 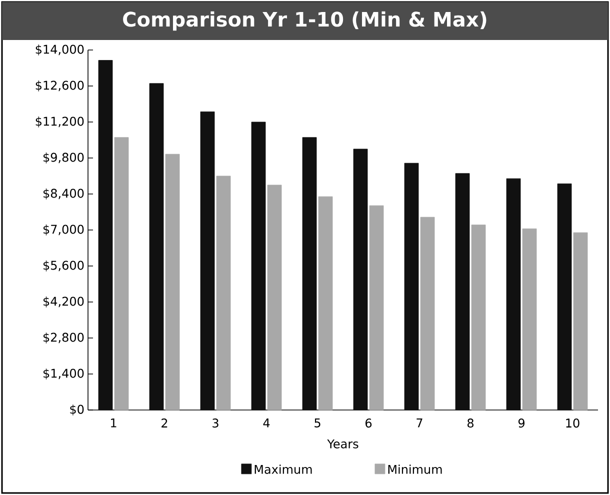 I want to click on x-tick-label: 5, so click(x=317, y=423).